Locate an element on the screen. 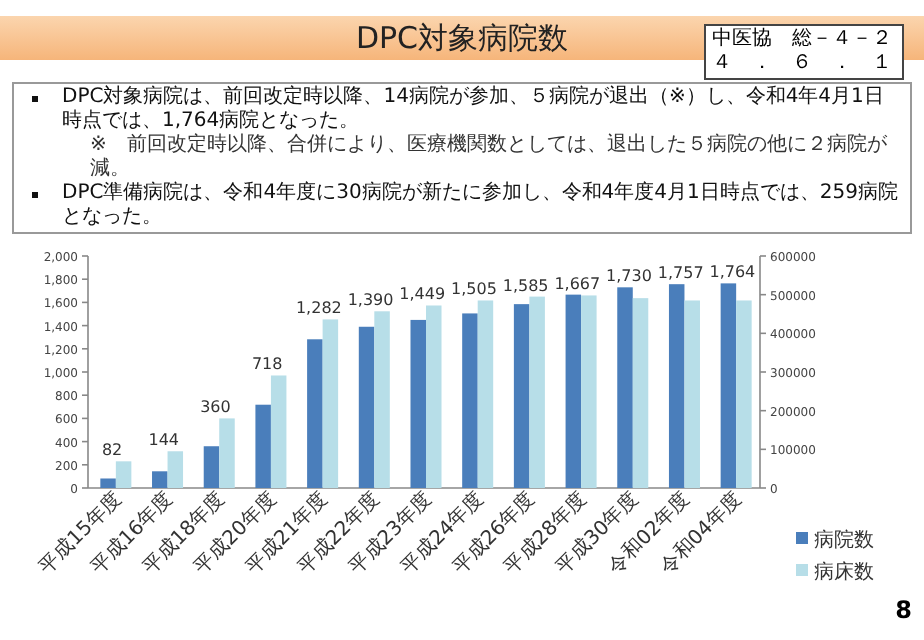 Image resolution: width=924 pixels, height=640 pixels. data-label: 144 is located at coordinates (164, 440).